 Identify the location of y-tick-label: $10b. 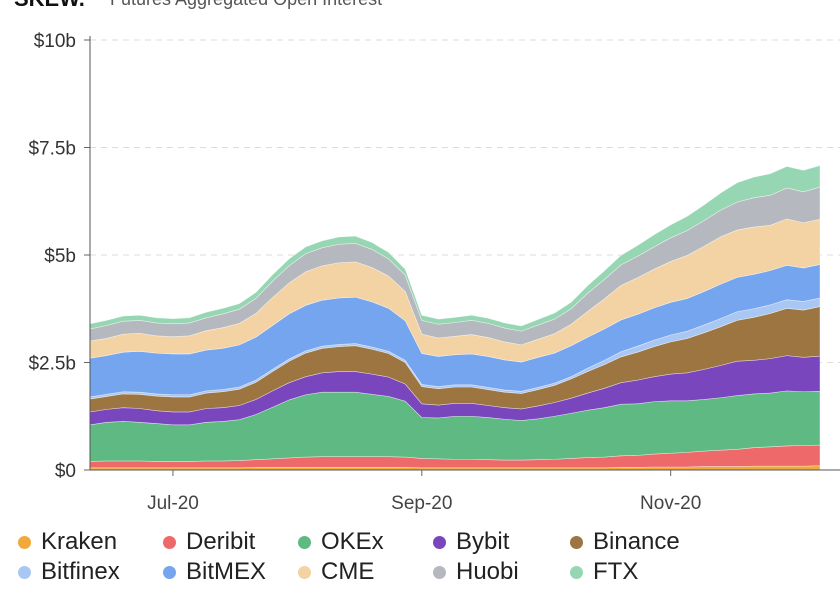
(55, 41).